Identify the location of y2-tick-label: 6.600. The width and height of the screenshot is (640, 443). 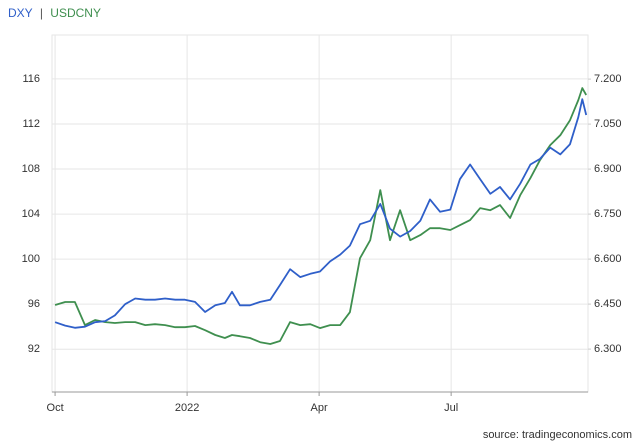
(608, 259).